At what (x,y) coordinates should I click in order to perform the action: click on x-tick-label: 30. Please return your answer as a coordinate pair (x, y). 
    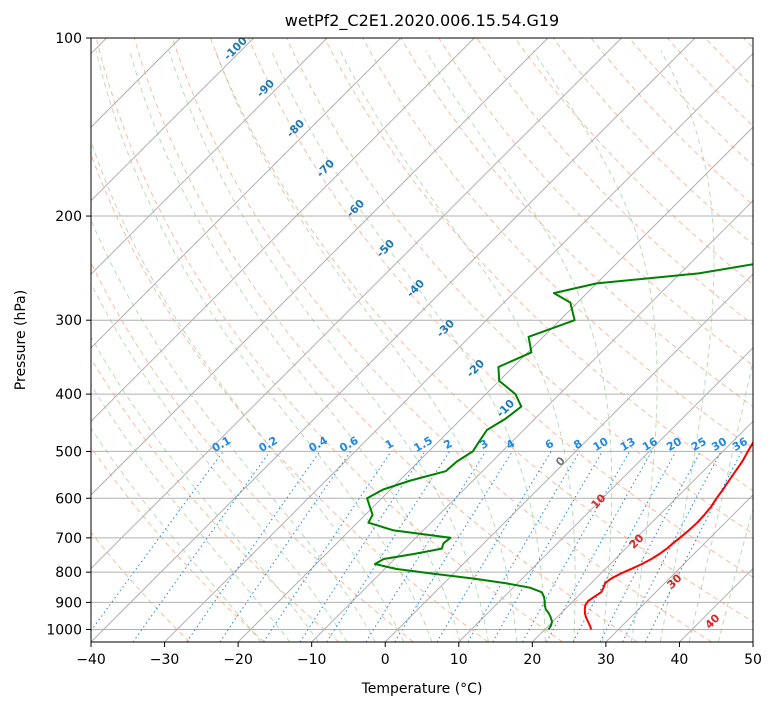
    Looking at the image, I should click on (606, 660).